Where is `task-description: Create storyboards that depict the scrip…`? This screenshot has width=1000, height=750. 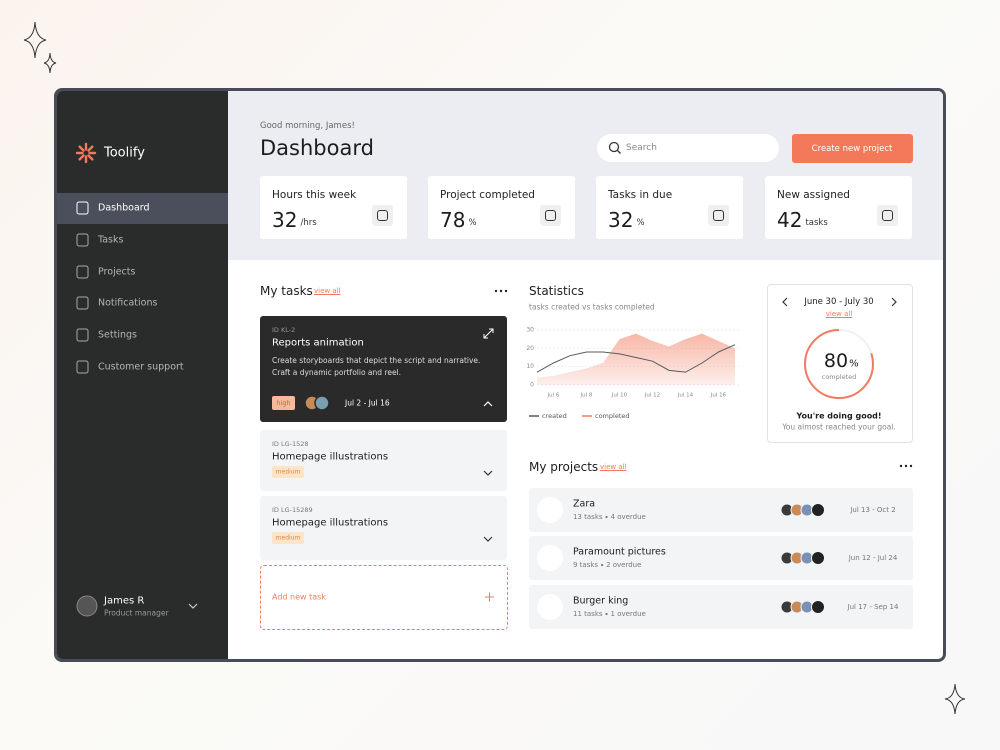 task-description: Create storyboards that depict the scrip… is located at coordinates (376, 366).